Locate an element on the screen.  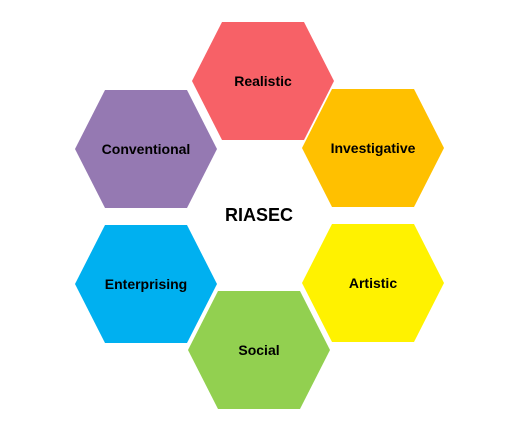
hexagon-conventional: Conventional is located at coordinates (146, 149).